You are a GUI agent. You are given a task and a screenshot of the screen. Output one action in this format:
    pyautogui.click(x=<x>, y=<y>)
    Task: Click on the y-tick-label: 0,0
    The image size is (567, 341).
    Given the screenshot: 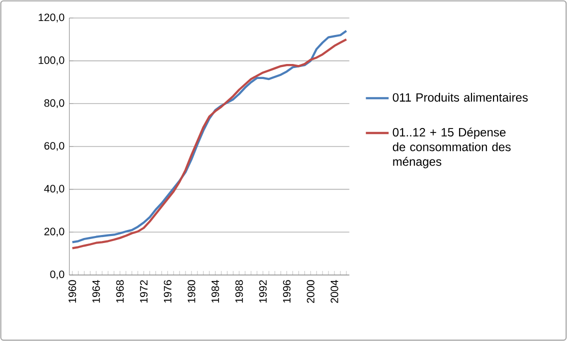 What is the action you would take?
    pyautogui.click(x=57, y=275)
    